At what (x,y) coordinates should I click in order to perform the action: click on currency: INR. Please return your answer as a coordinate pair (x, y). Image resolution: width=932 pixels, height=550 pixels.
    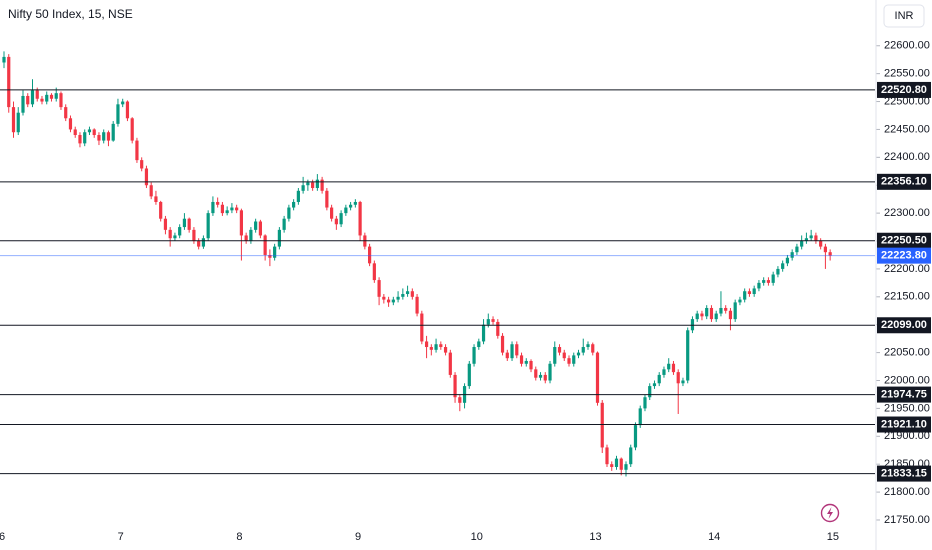
    Looking at the image, I should click on (904, 16).